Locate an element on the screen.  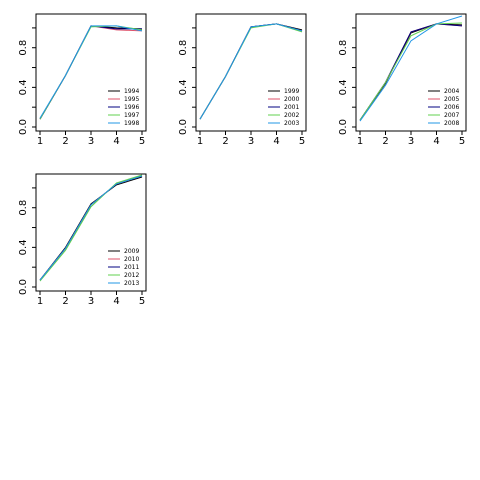
series-line-2013 is located at coordinates (91, 228).